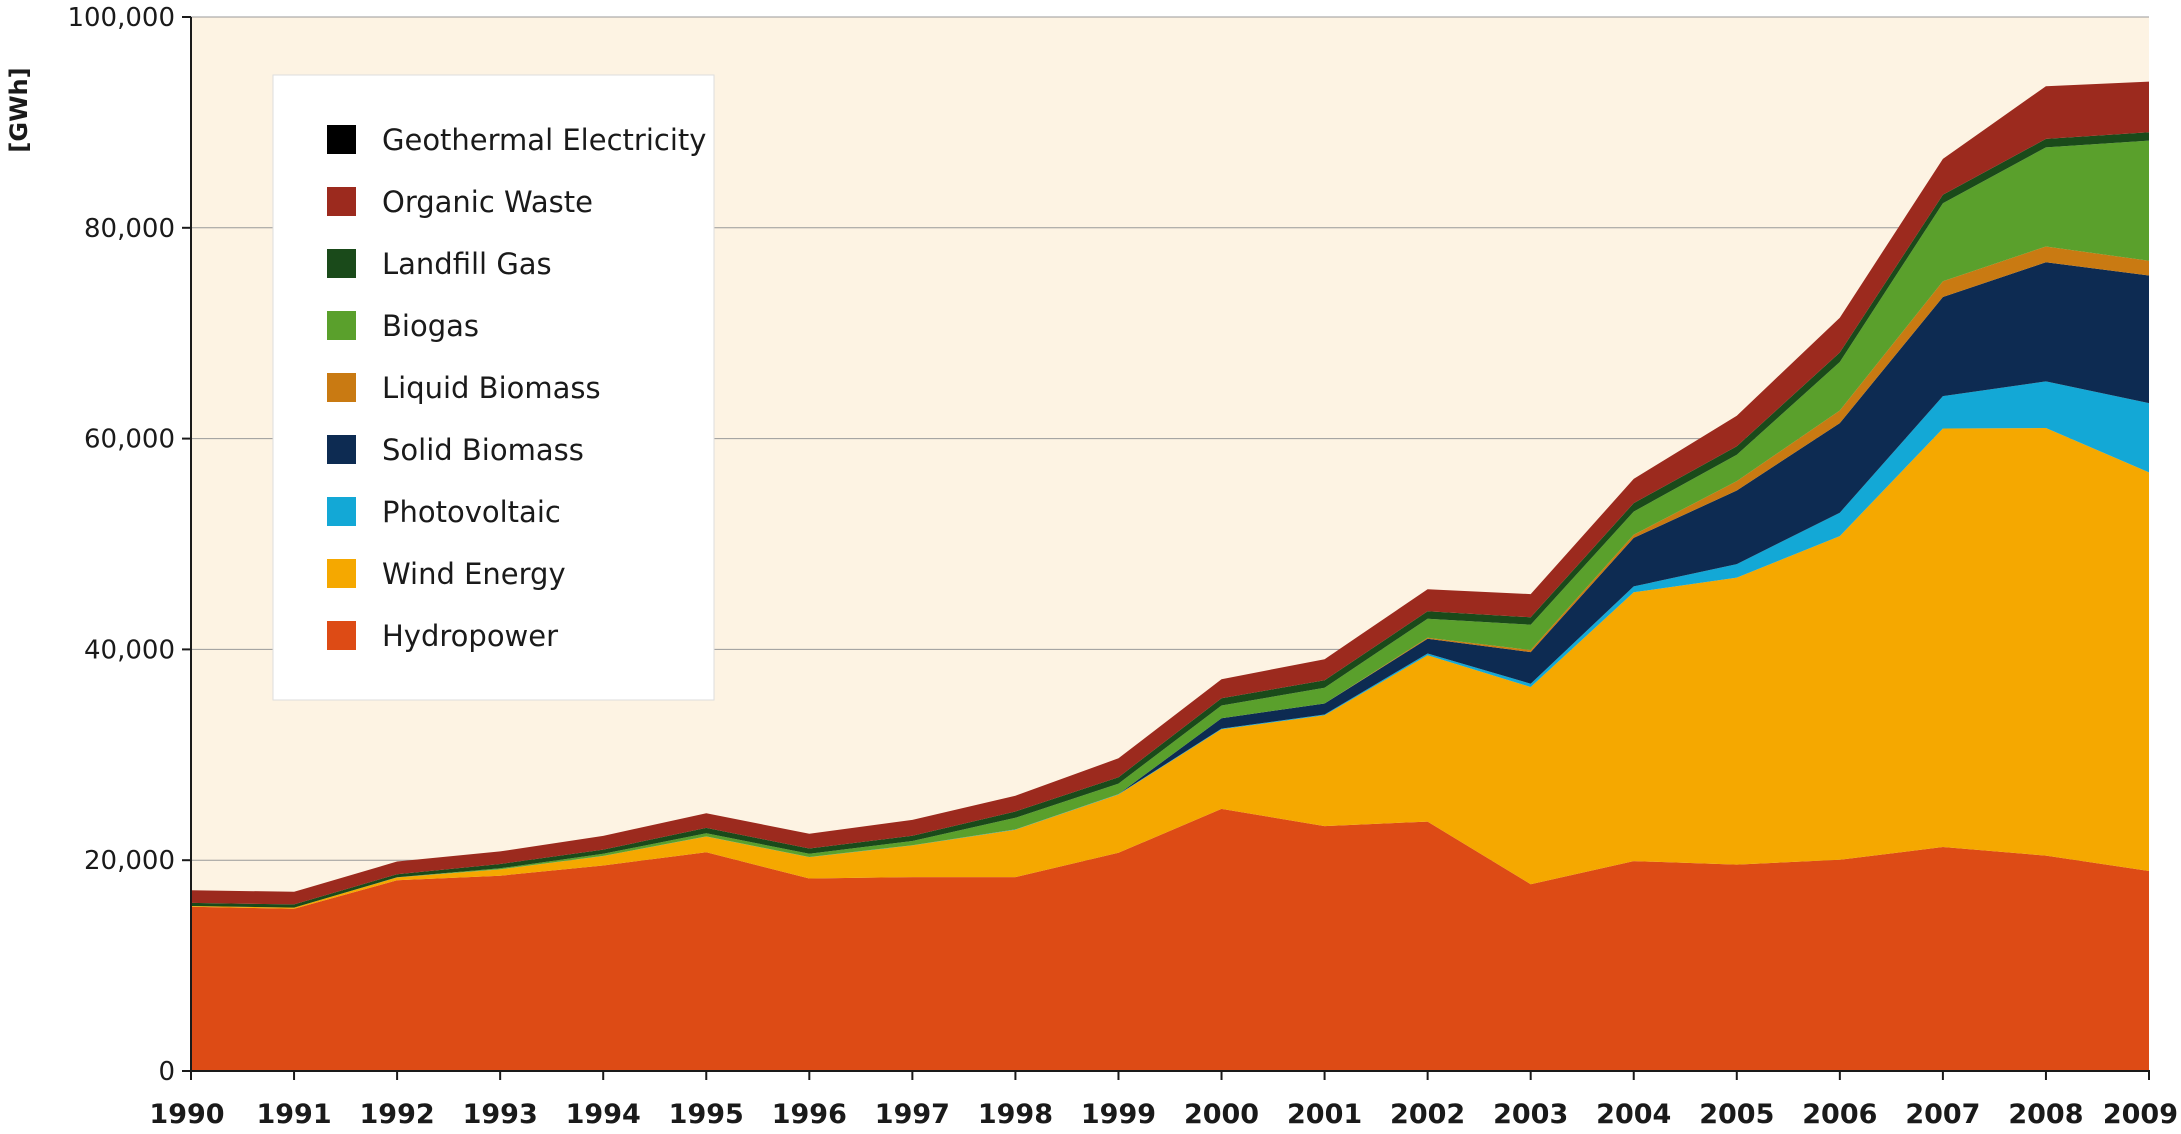 This screenshot has height=1134, width=2181. I want to click on x-tick-label: 2002, so click(1427, 1114).